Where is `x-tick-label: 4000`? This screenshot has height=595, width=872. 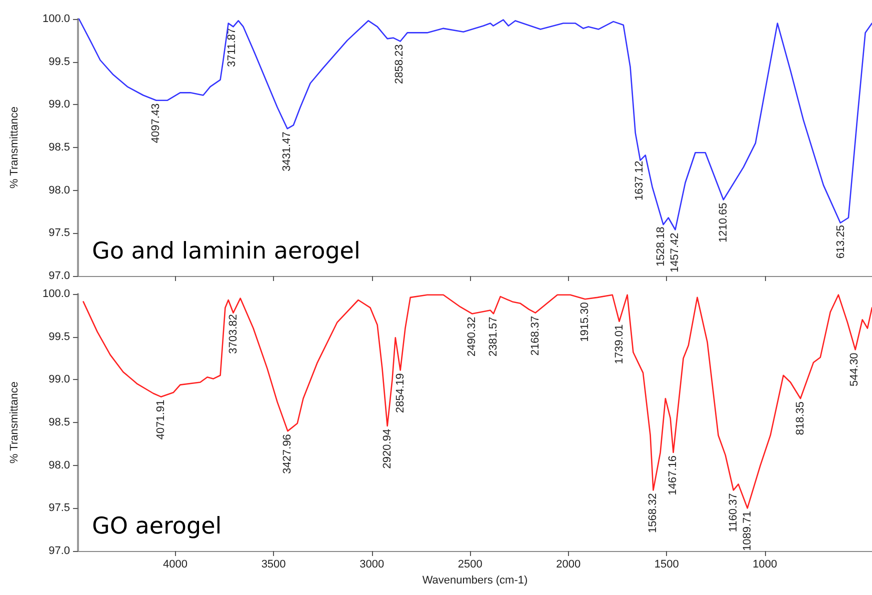
x-tick-label: 4000 is located at coordinates (175, 564).